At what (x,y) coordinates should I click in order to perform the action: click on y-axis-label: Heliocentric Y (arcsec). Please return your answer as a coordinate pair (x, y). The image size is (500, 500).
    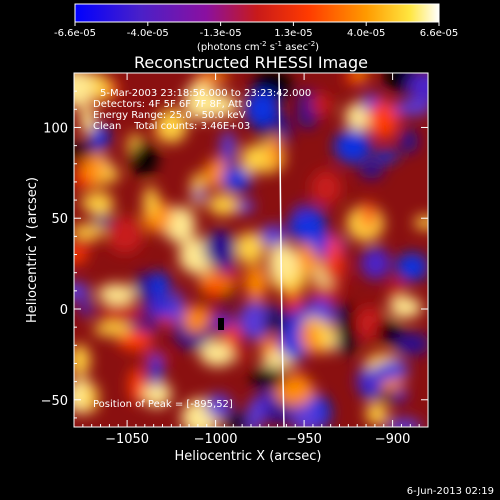
    Looking at the image, I should click on (32, 250).